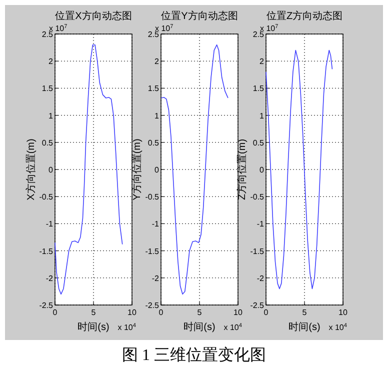 Image resolution: width=388 pixels, height=369 pixels. Describe the element at coordinates (304, 16) in the screenshot. I see `chart-title: 位置Z方向动态图` at that location.